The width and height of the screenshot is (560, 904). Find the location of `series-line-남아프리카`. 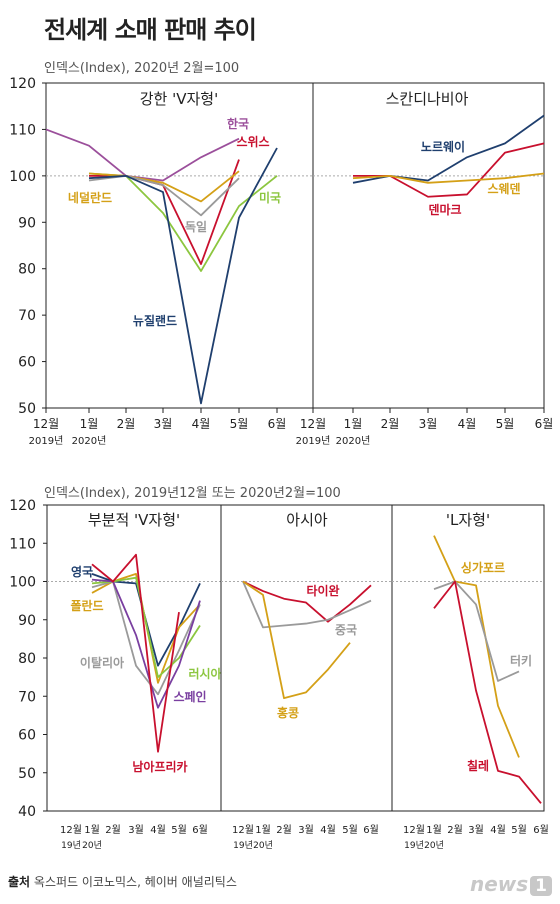

series-line-남아프리카 is located at coordinates (135, 653).